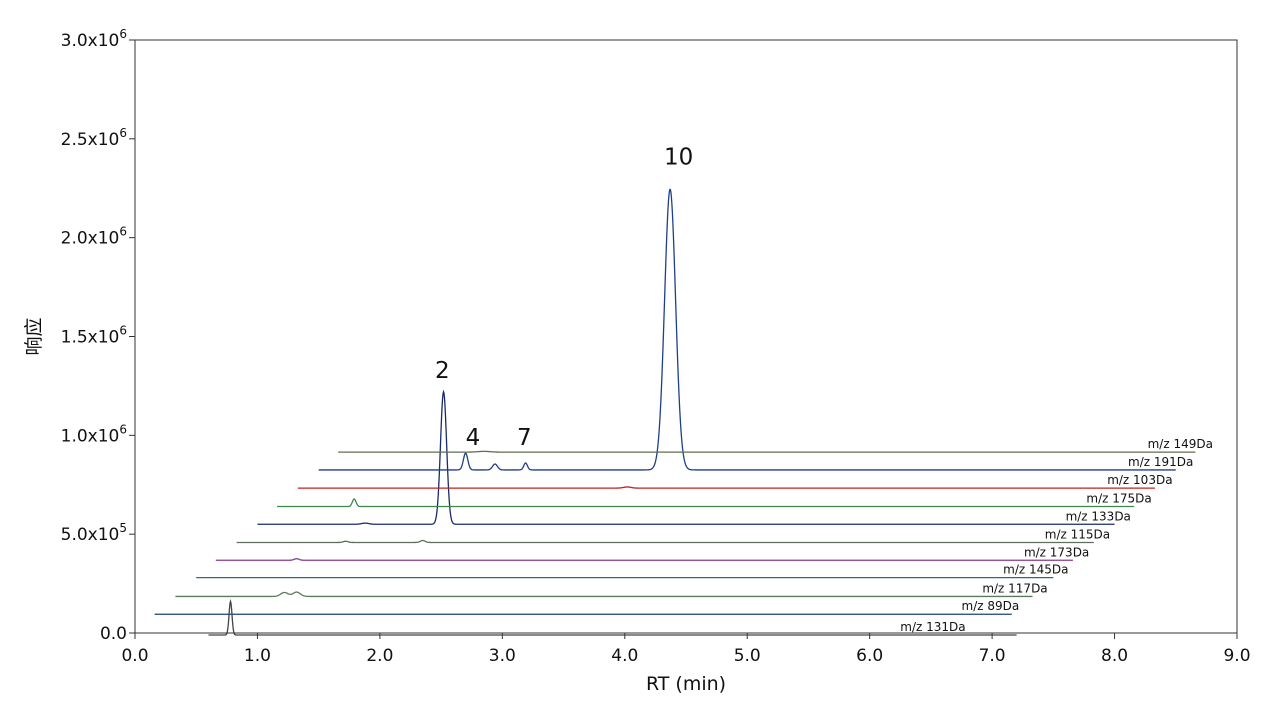  Describe the element at coordinates (706, 503) in the screenshot. I see `trace-m-z-175da` at that location.